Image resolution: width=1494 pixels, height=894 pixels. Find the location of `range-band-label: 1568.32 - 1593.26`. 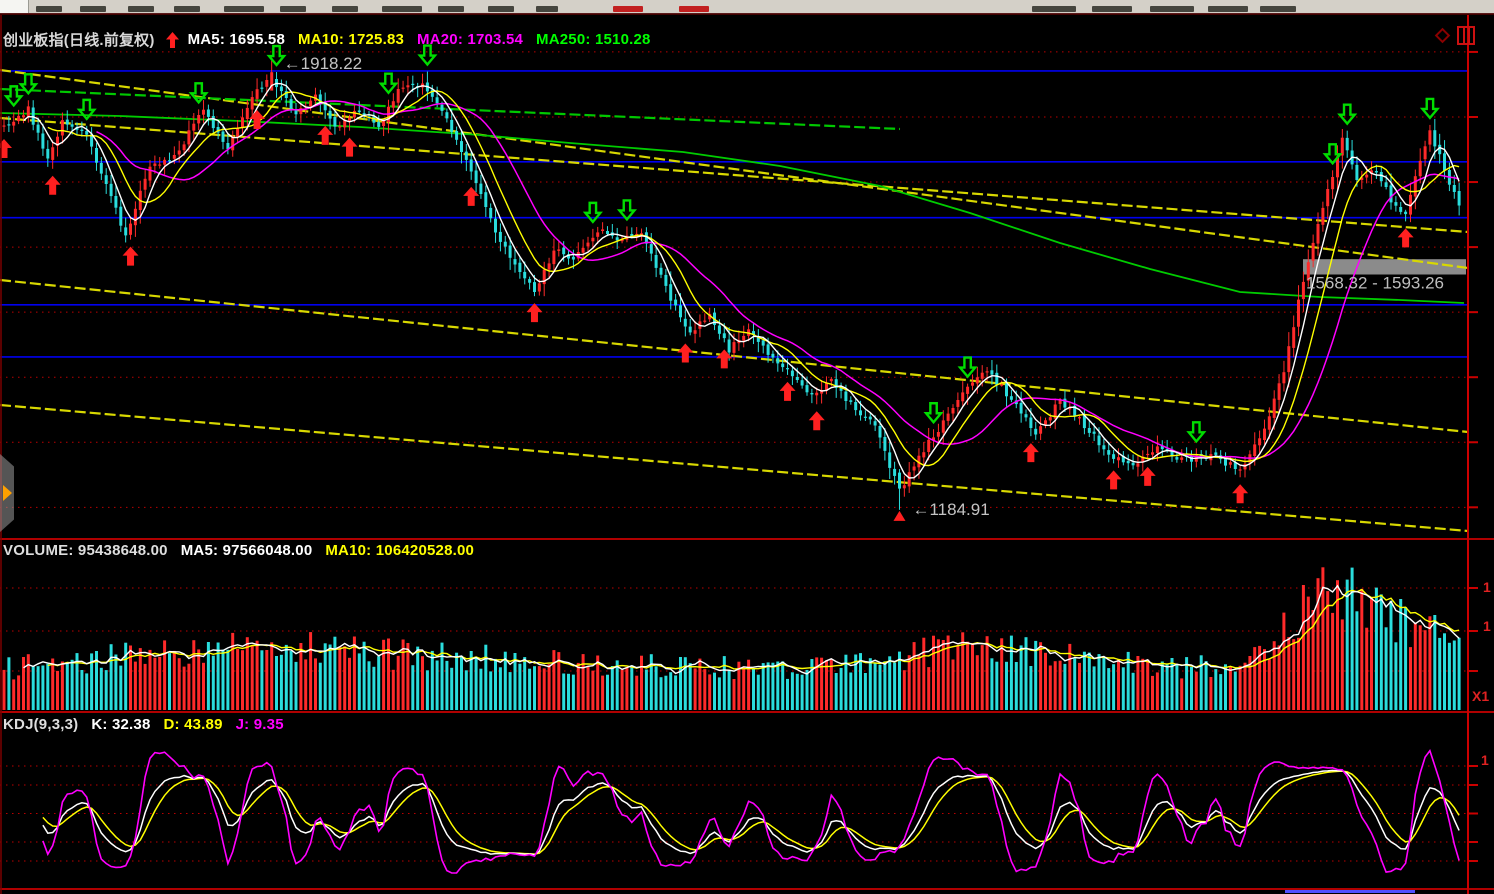

range-band-label: 1568.32 - 1593.26 is located at coordinates (1375, 283).